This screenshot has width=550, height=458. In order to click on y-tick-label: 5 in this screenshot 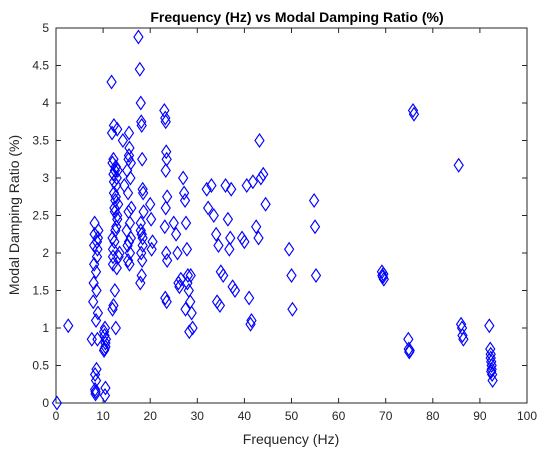, I will do `click(45, 28)`.